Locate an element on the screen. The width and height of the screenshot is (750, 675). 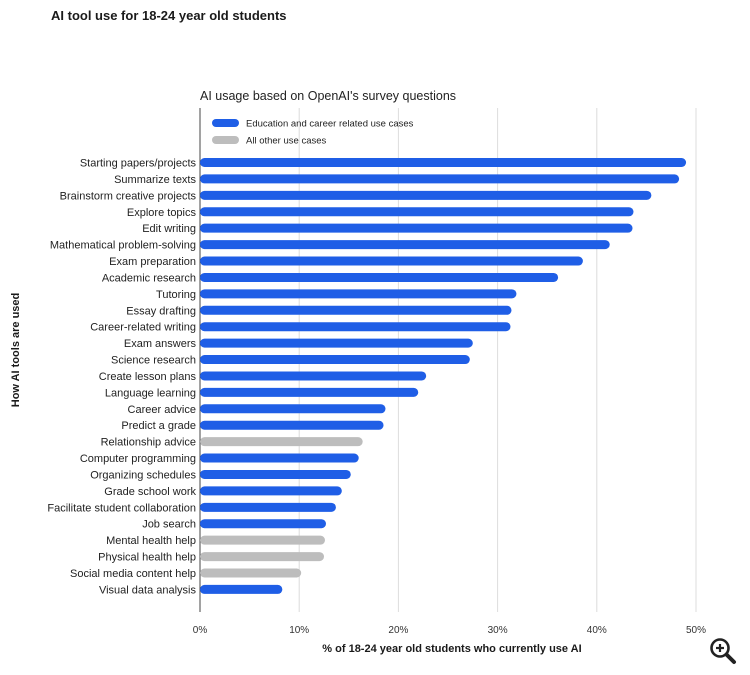
x-tick-label: 30% is located at coordinates (498, 630).